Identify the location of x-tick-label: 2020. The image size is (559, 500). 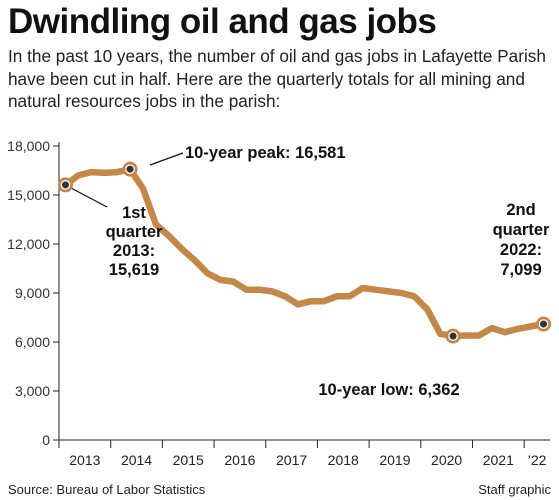
(446, 460).